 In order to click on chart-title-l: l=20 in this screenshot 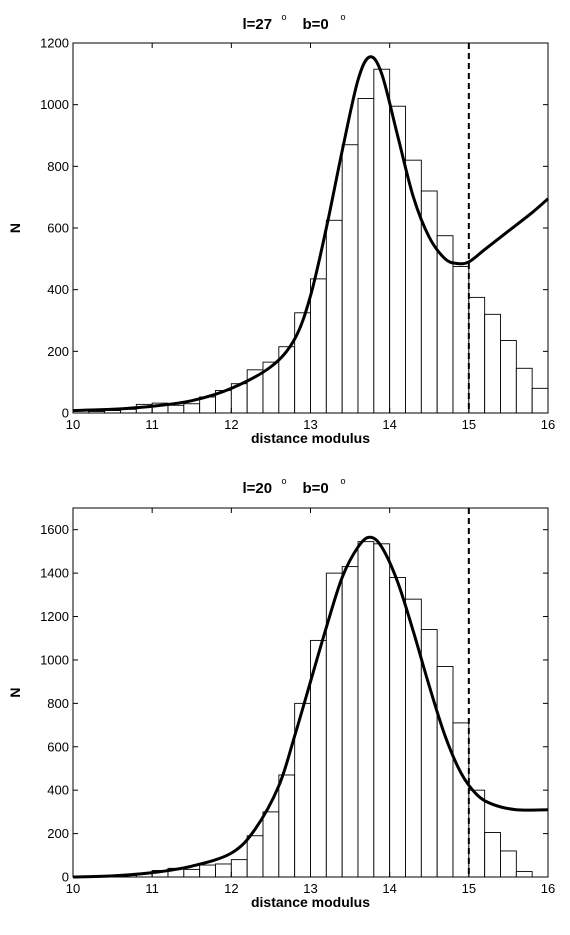, I will do `click(258, 488)`.